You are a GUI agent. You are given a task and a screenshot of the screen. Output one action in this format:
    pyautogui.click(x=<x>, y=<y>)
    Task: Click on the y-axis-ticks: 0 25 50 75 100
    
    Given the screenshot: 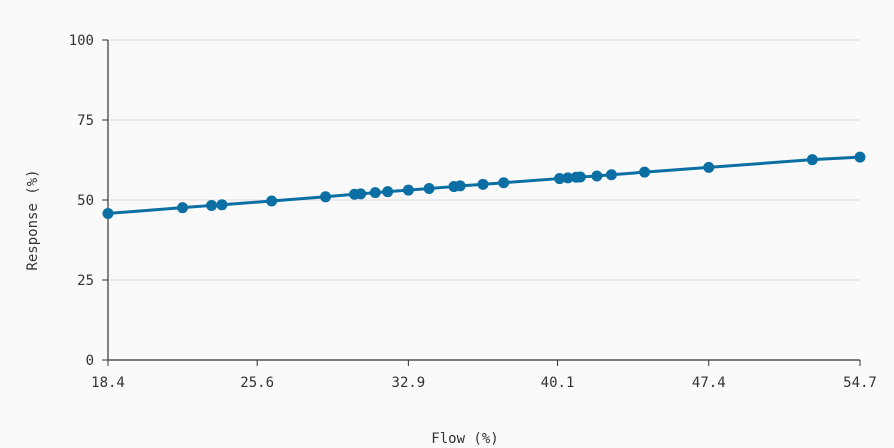 What is the action you would take?
    pyautogui.click(x=88, y=201)
    